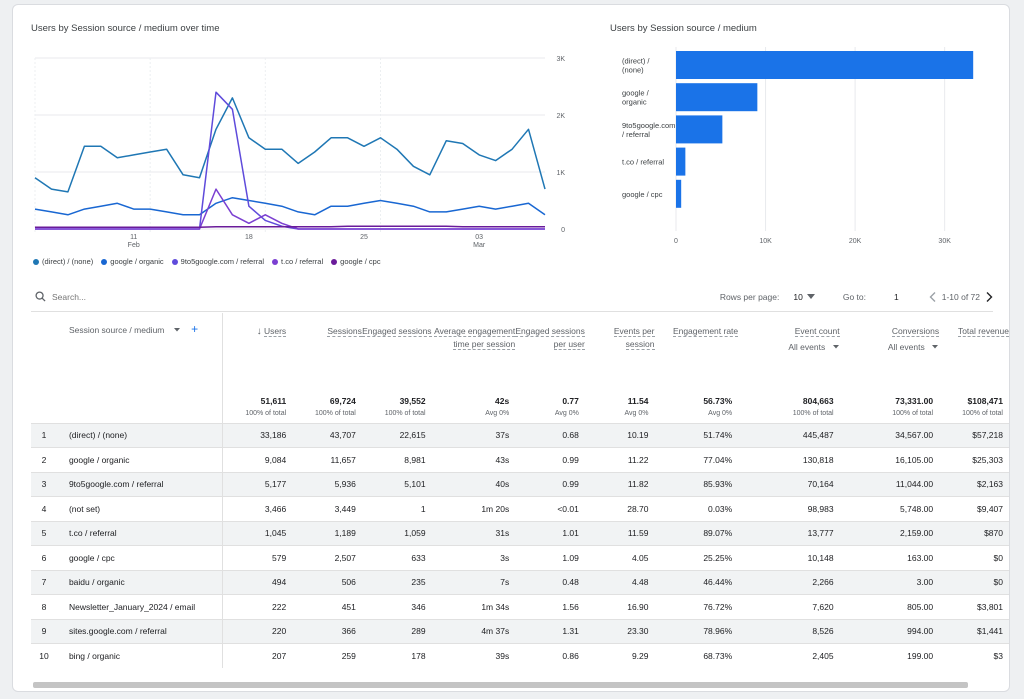 This screenshot has height=699, width=1024. Describe the element at coordinates (63, 261) in the screenshot. I see `legend-item: (direct) / (none)` at that location.